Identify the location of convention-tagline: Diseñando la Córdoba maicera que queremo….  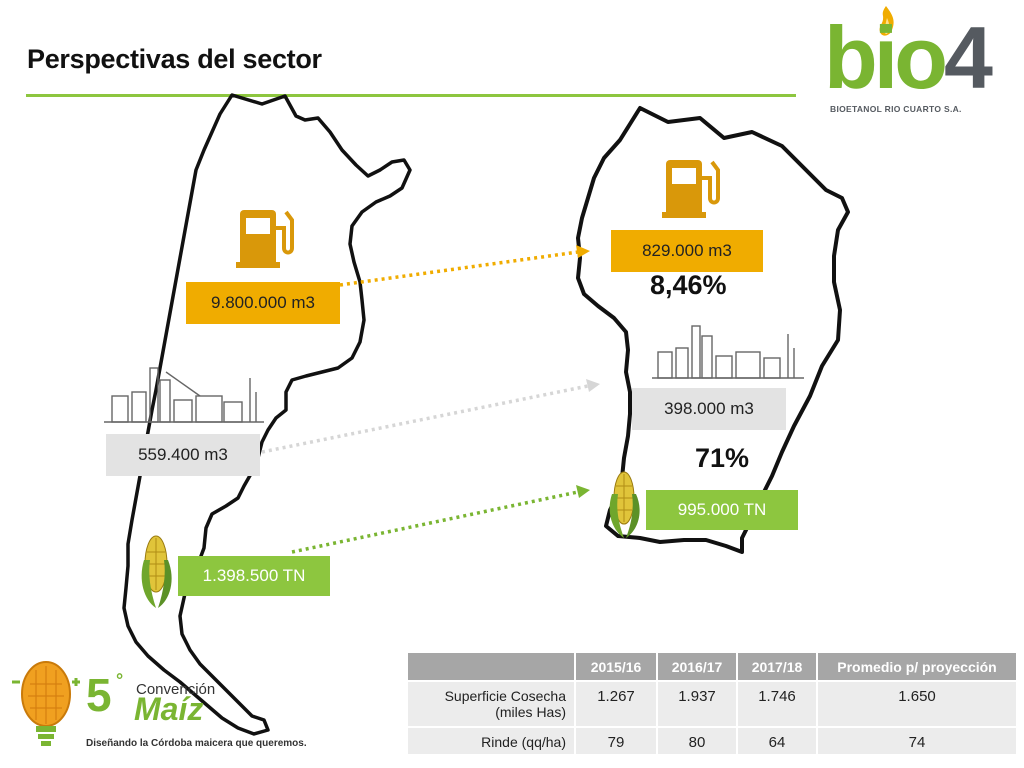
(196, 743).